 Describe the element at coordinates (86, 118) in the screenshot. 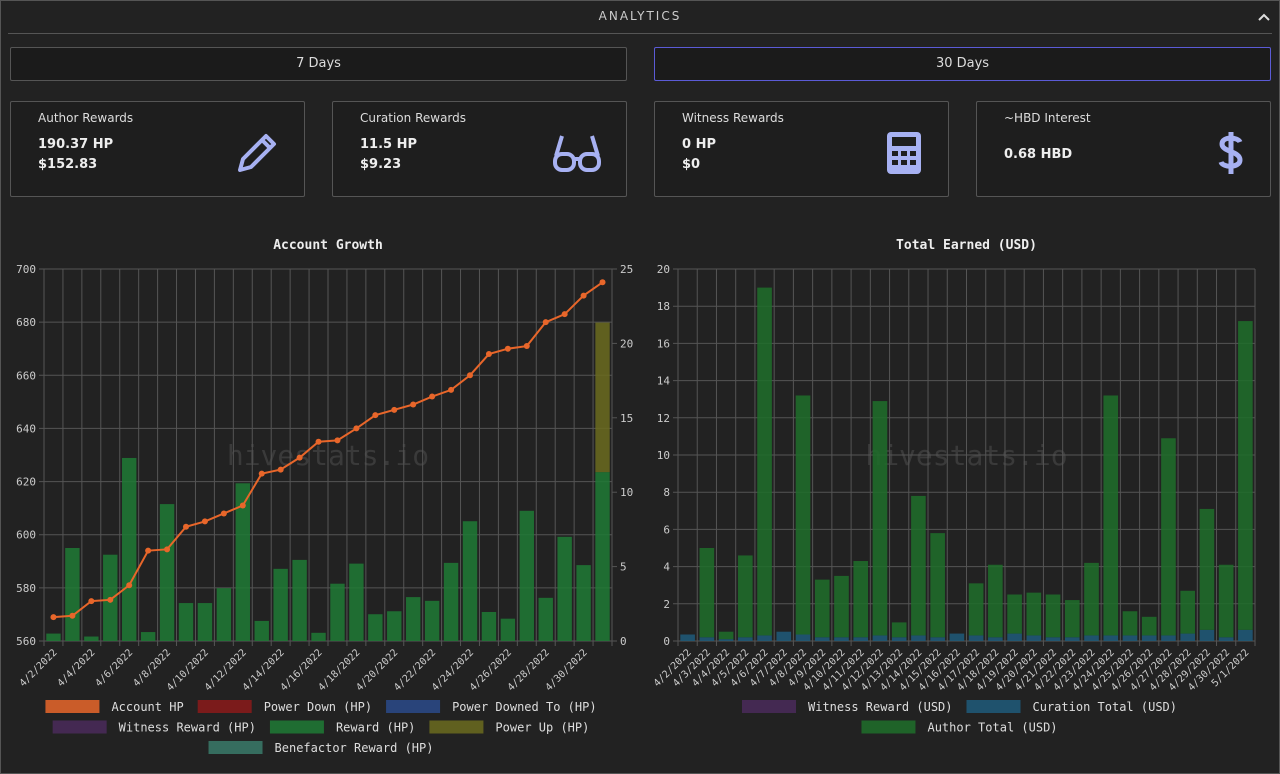

I see `card-title: Author Rewards` at that location.